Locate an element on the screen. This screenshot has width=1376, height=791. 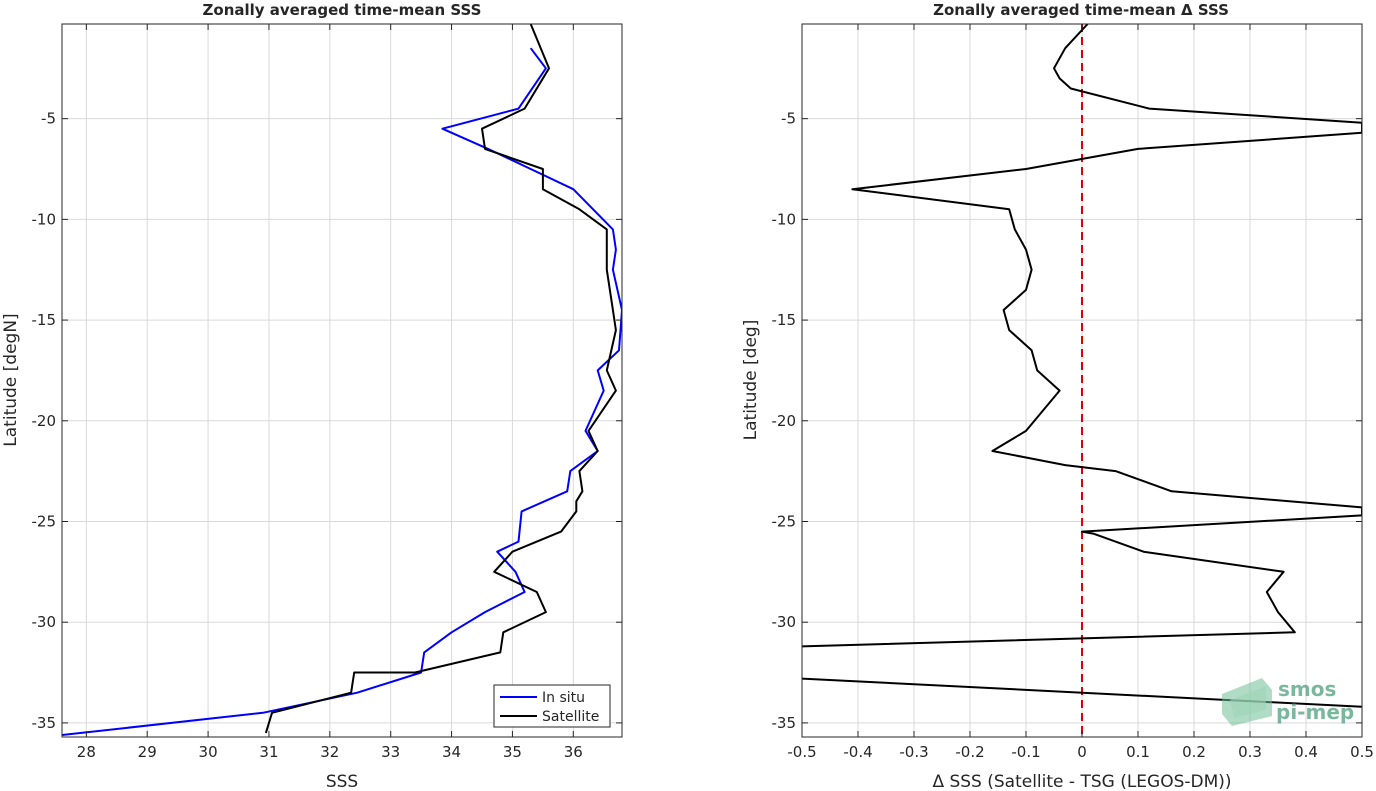
x-tick-label: 32 is located at coordinates (329, 752).